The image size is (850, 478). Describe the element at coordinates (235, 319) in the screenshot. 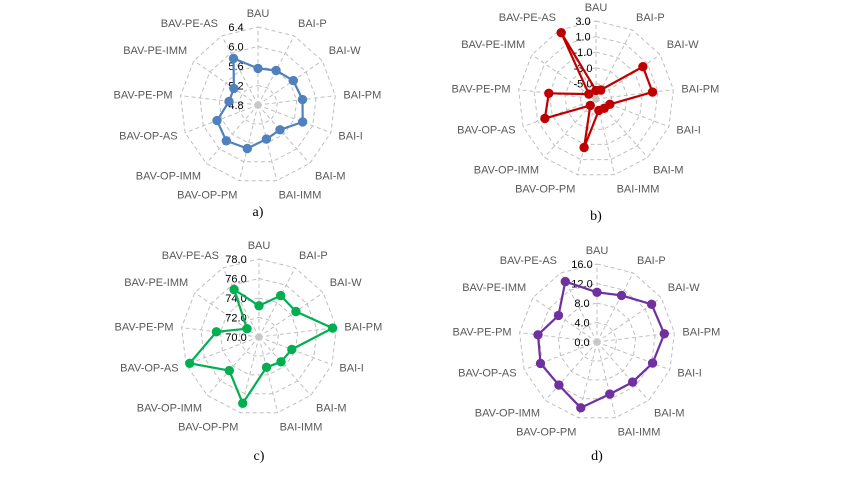

I see `tick-label: 72.0` at that location.